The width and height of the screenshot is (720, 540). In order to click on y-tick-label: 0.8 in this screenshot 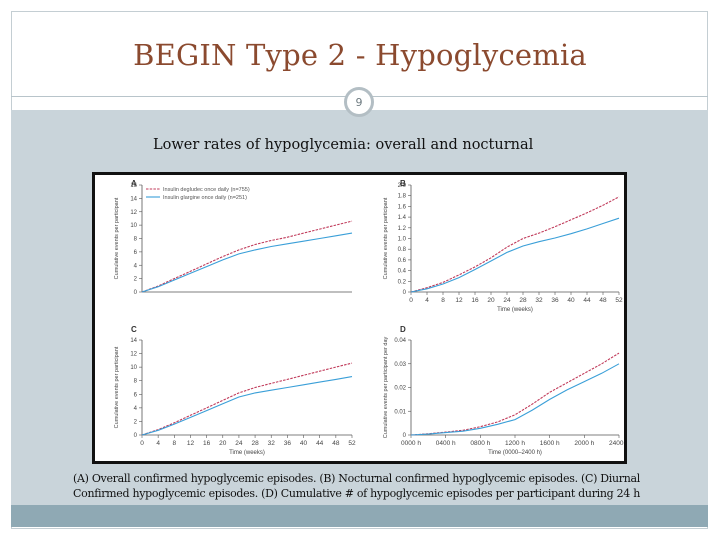, I will do `click(402, 250)`.